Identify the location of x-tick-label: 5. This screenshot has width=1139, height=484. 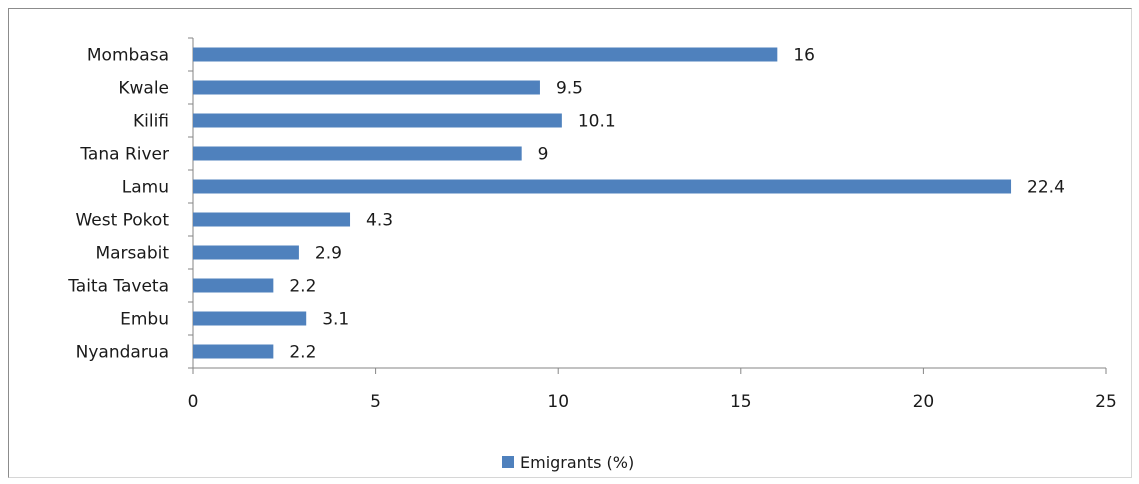
(375, 402).